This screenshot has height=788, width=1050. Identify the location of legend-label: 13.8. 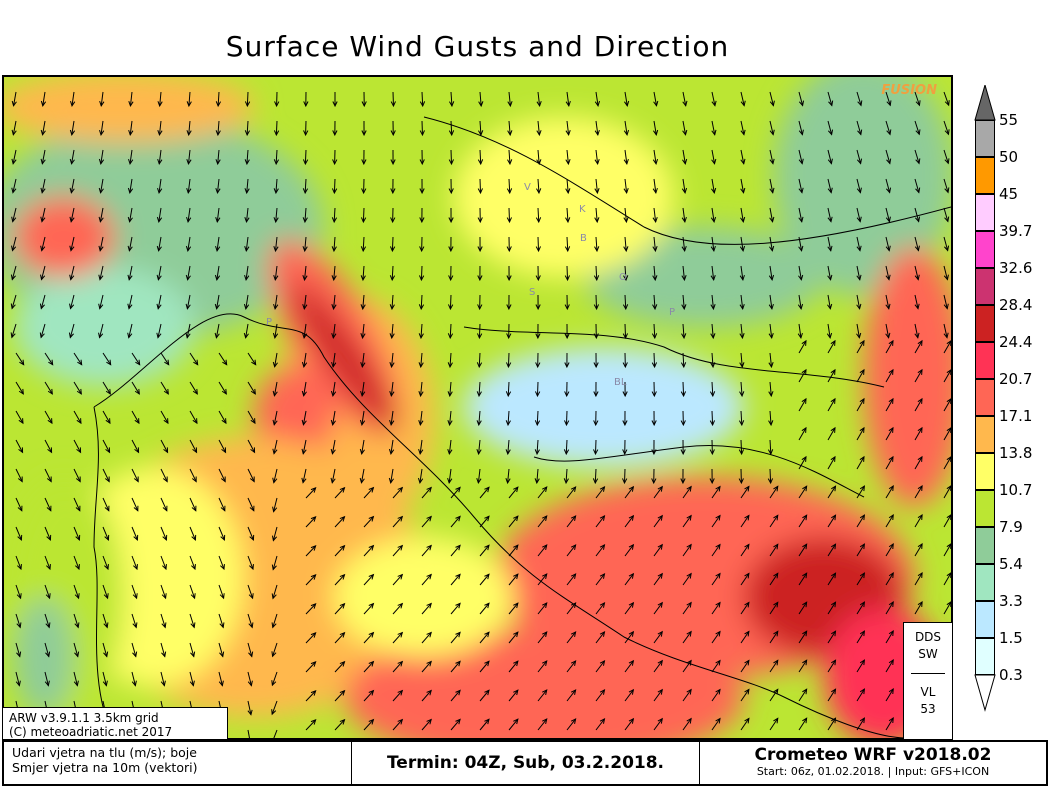
(1016, 453).